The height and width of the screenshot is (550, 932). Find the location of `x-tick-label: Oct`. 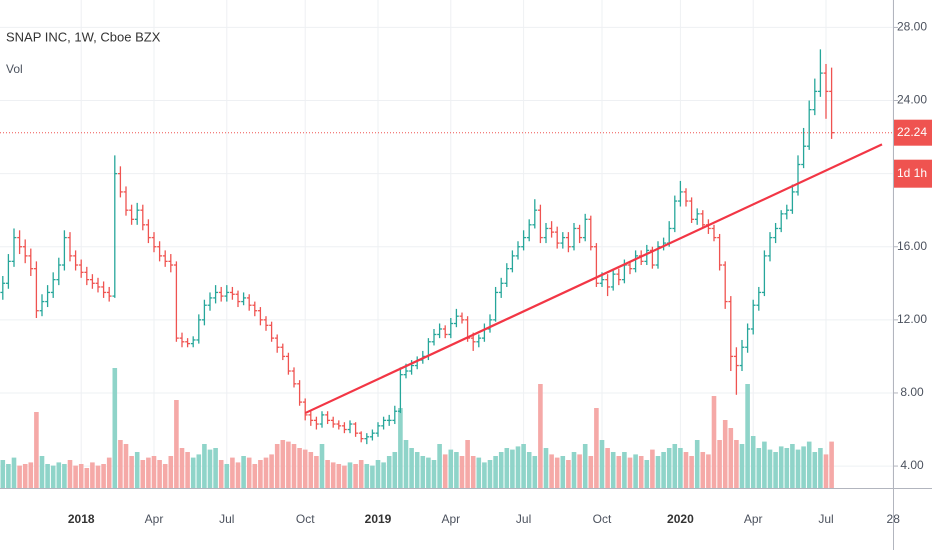

x-tick-label: Oct is located at coordinates (305, 519).